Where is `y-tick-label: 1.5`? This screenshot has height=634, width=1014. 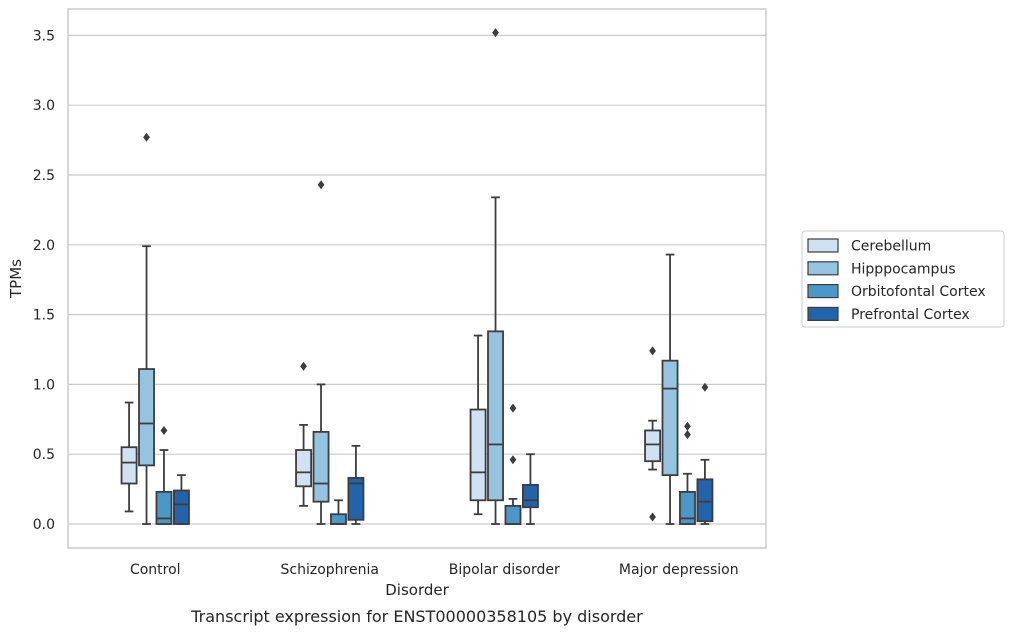 y-tick-label: 1.5 is located at coordinates (44, 316).